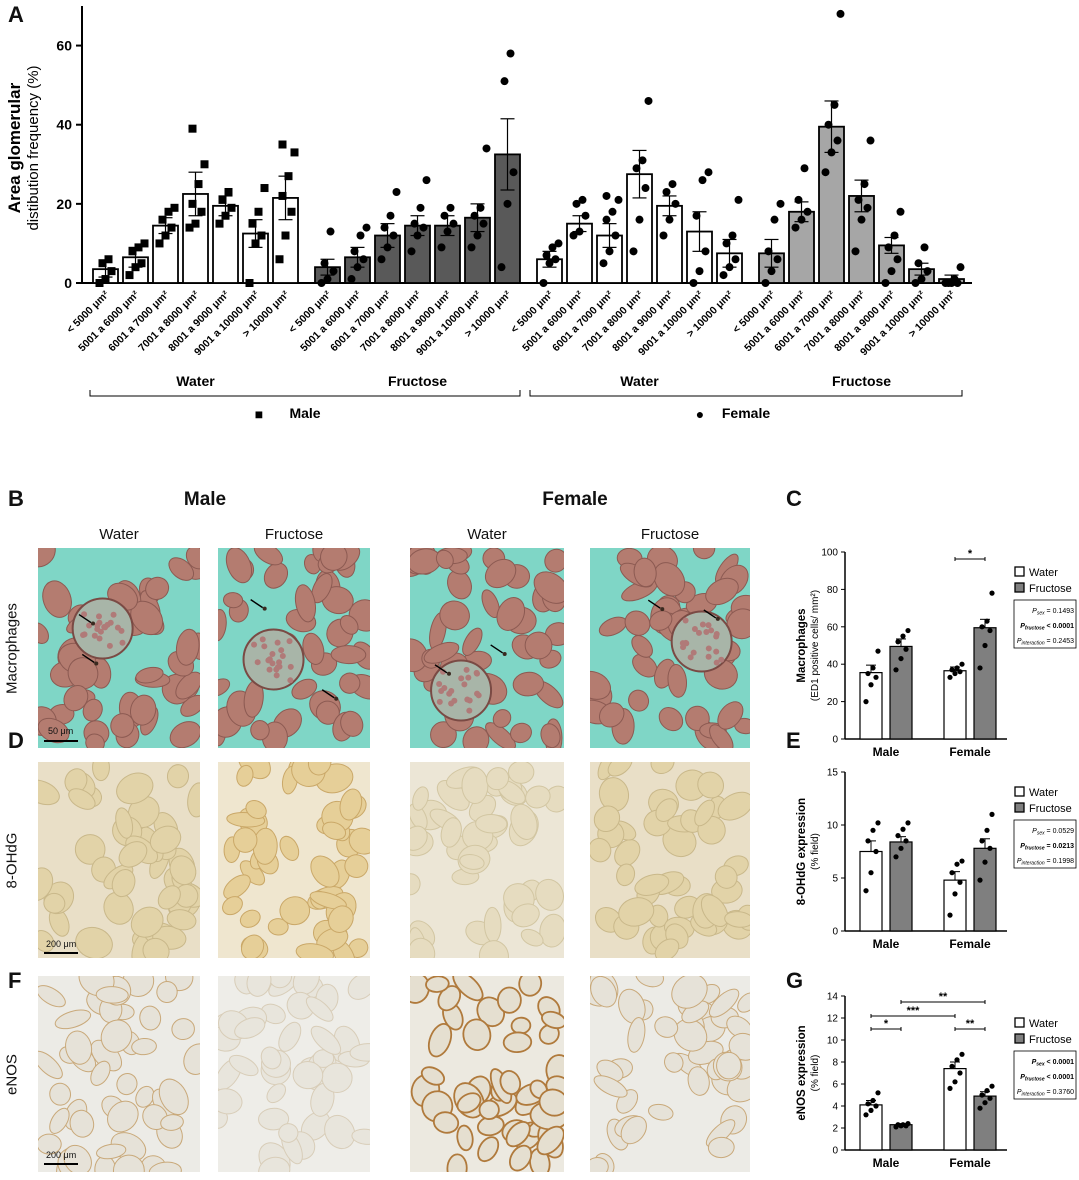 This screenshot has width=1079, height=1180. I want to click on g-stat-line: Pfructose < 0.0001, so click(1047, 1078).